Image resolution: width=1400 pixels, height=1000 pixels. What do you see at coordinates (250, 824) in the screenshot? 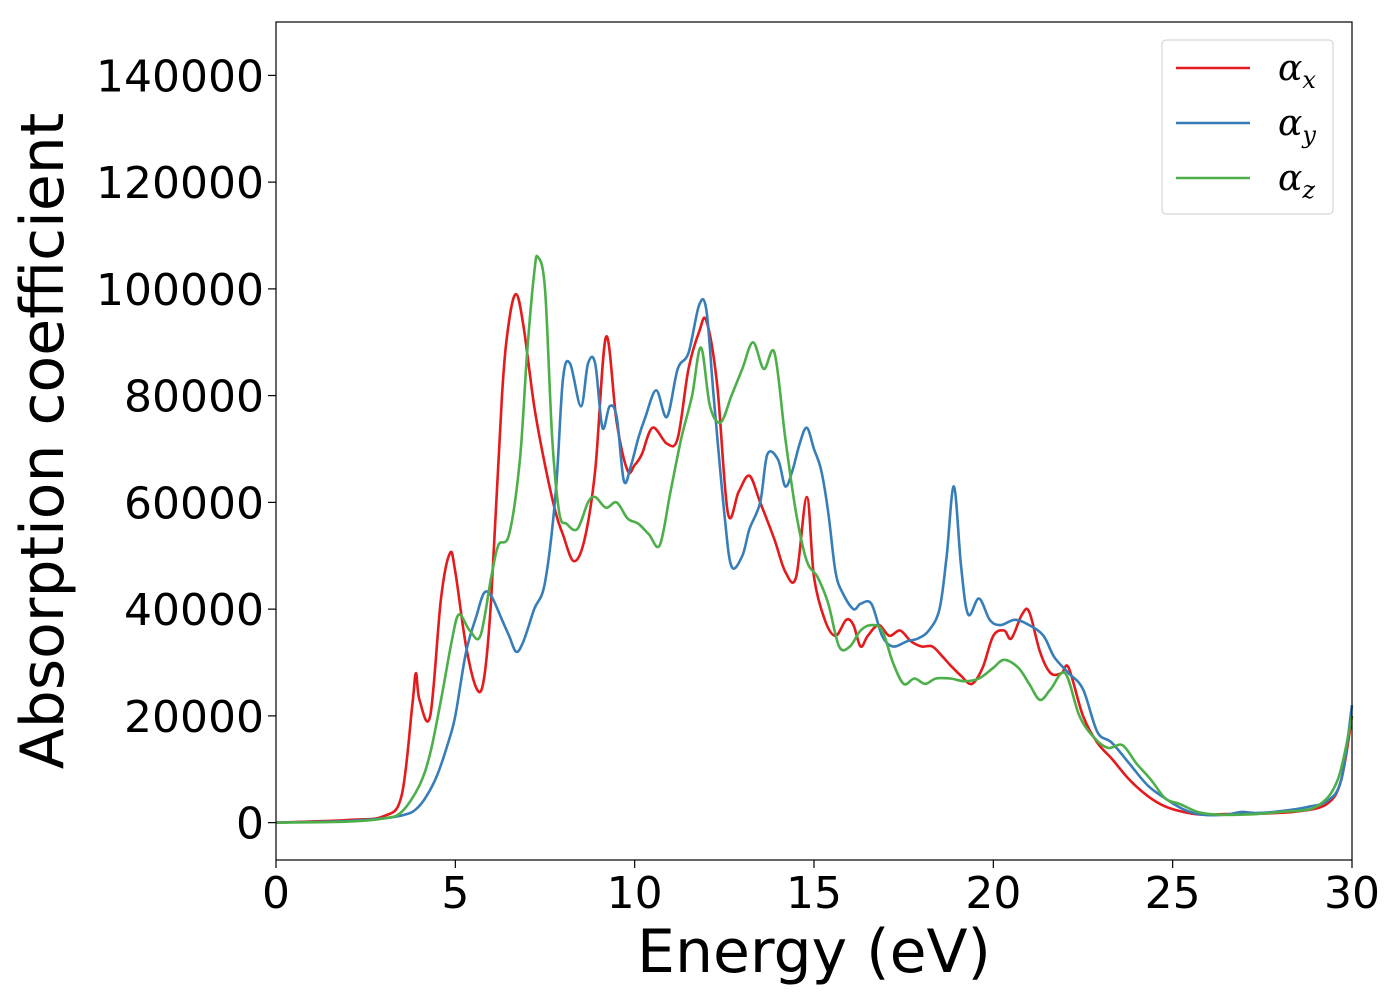
I see `y-tick-label: 0` at bounding box center [250, 824].